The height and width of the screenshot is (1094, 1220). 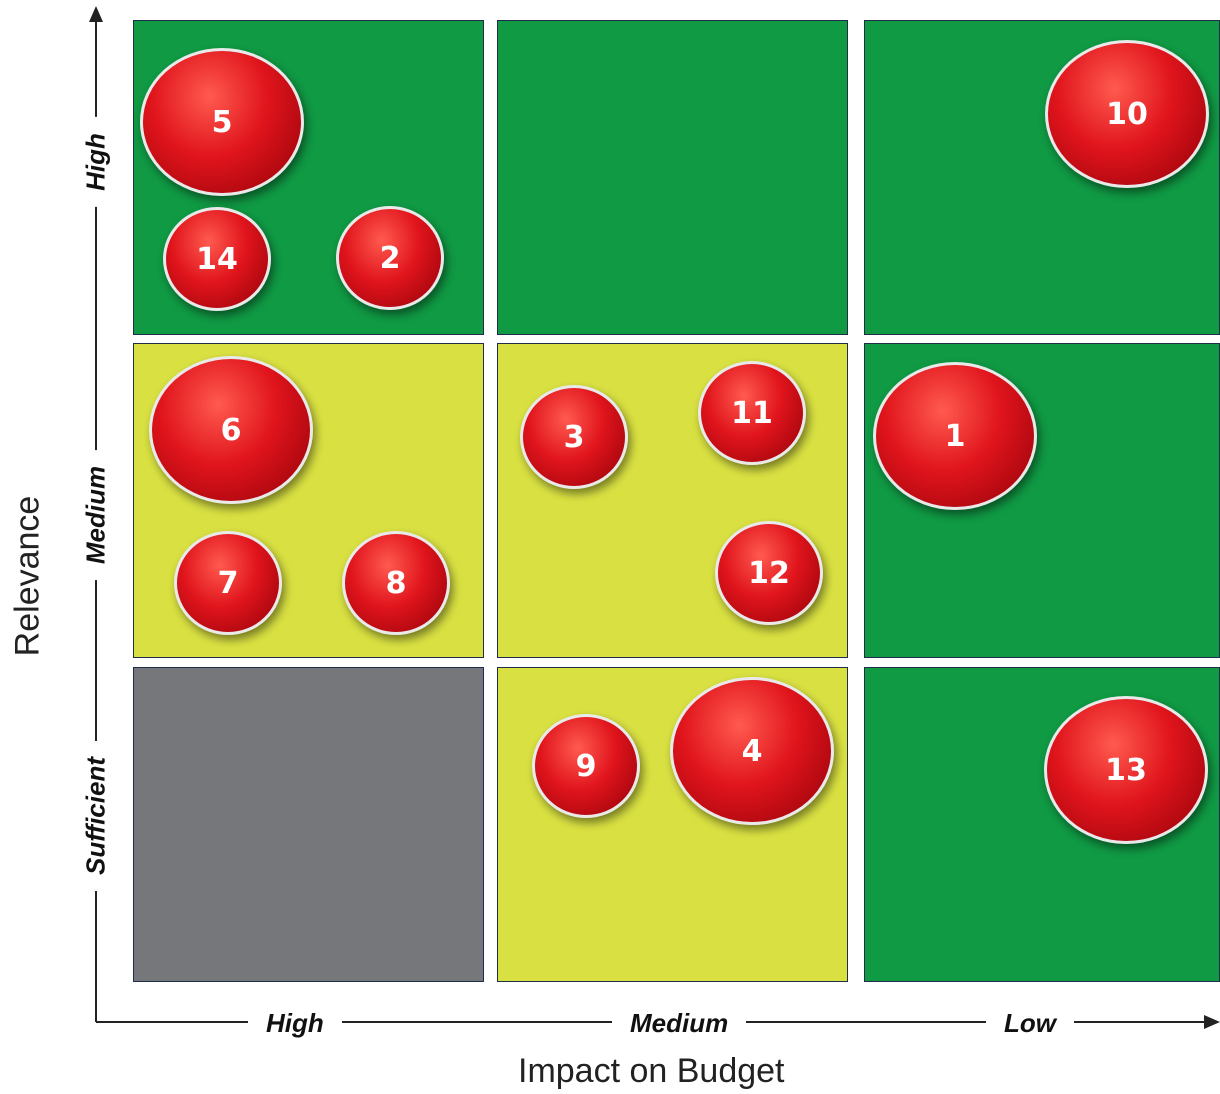 I want to click on x-level-high: High, so click(x=295, y=1023).